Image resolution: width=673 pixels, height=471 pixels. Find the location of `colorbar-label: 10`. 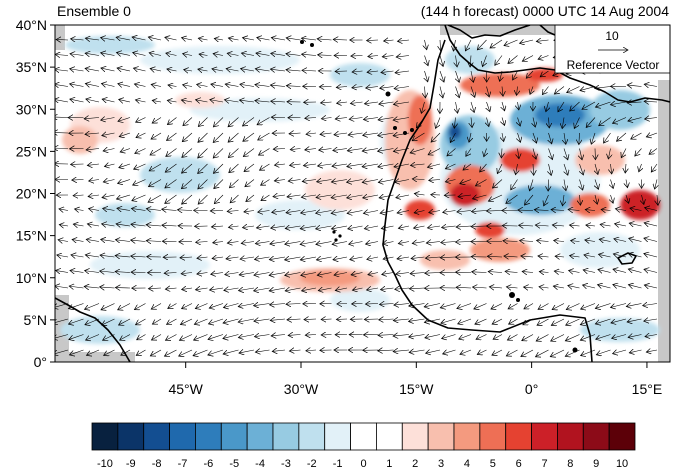

colorbar-label: 10 is located at coordinates (622, 464).